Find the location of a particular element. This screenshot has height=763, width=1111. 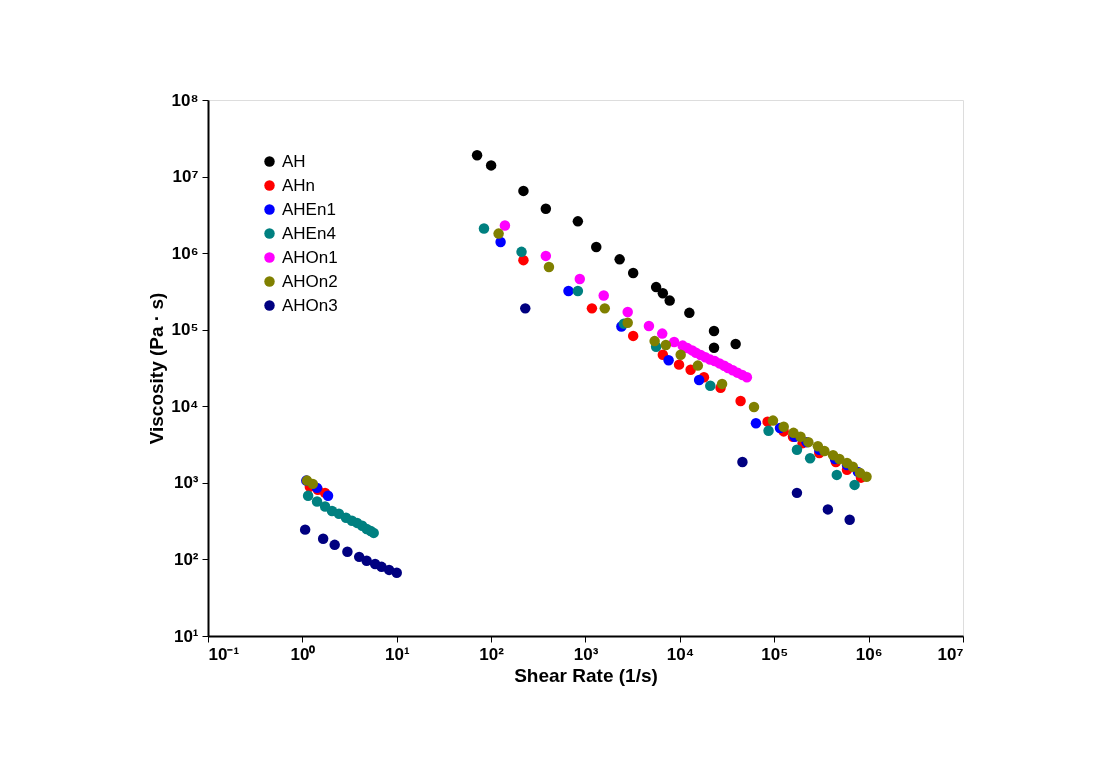

x-tick-label: 10³ is located at coordinates (586, 654).